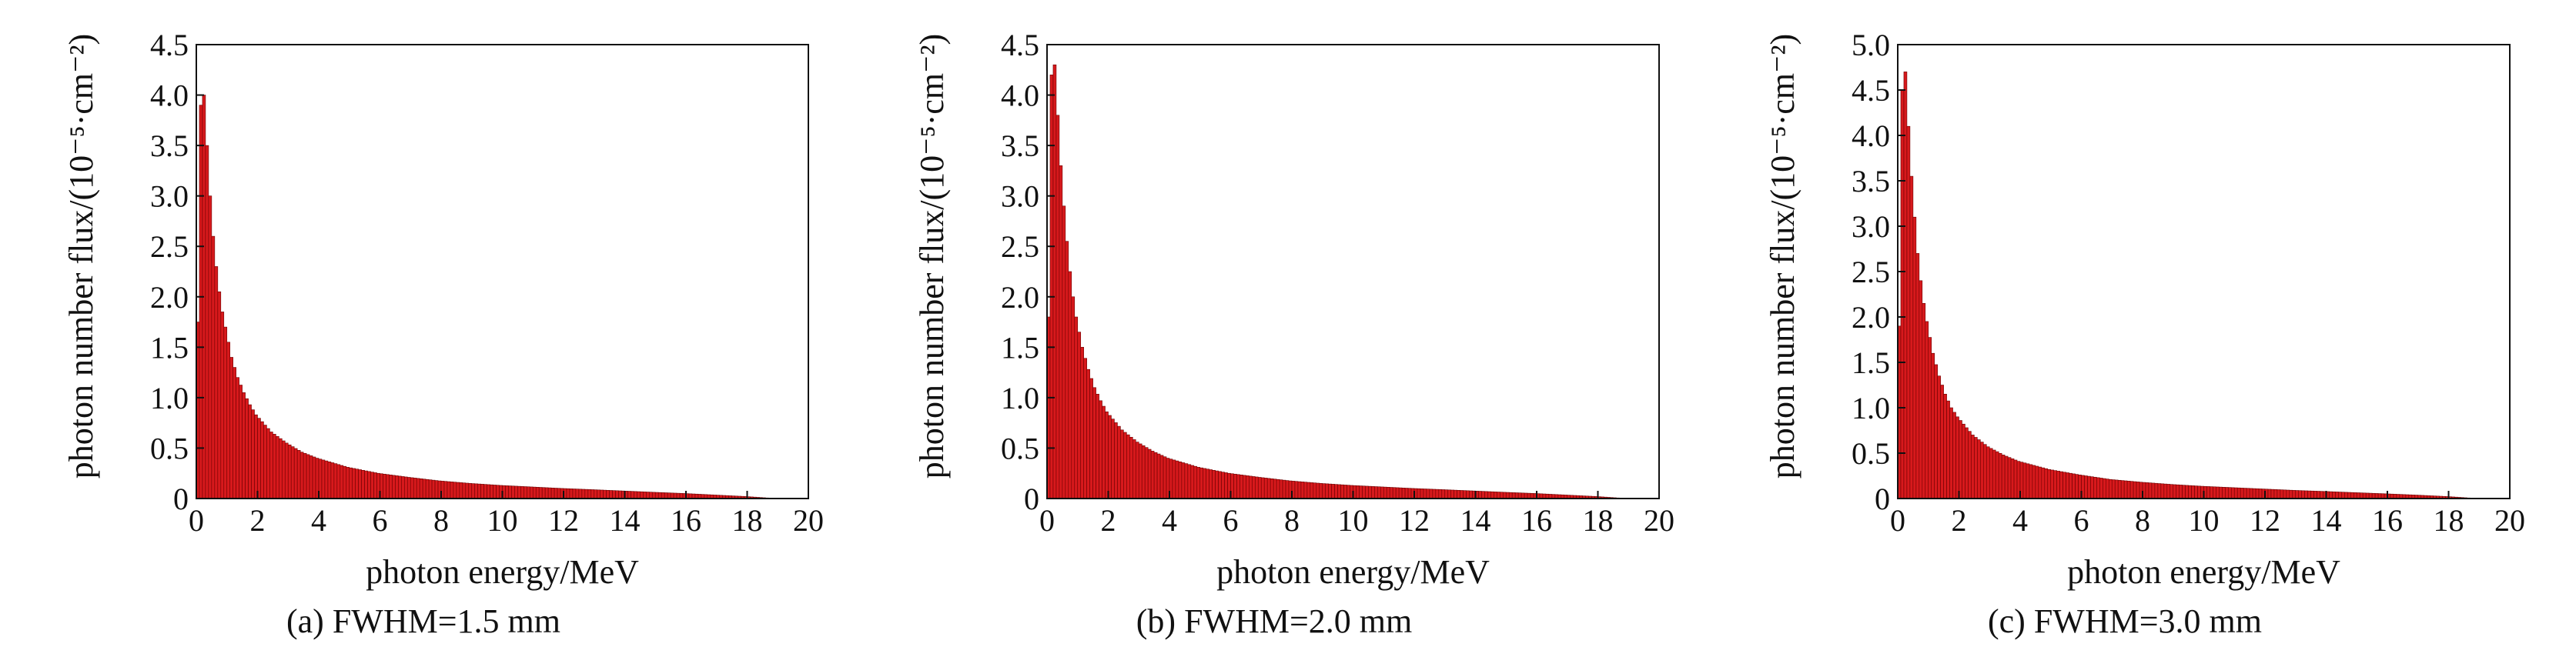 The image size is (2576, 657). Describe the element at coordinates (1020, 145) in the screenshot. I see `y-tick-label: 3.5` at that location.